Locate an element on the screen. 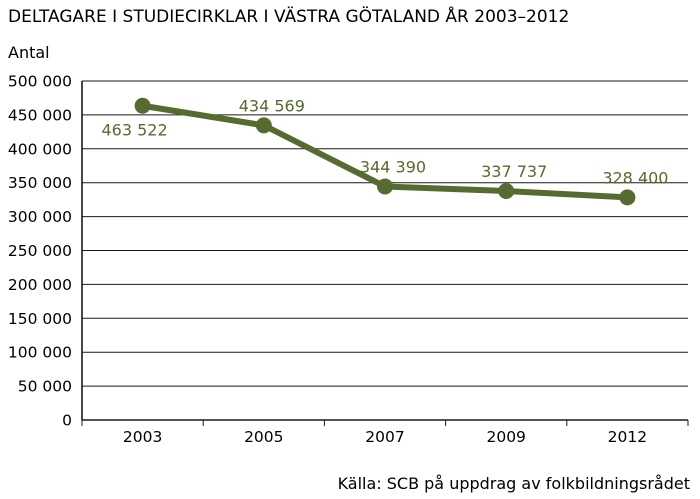 The width and height of the screenshot is (700, 499). y-tick-label: 150 000 is located at coordinates (40, 319).